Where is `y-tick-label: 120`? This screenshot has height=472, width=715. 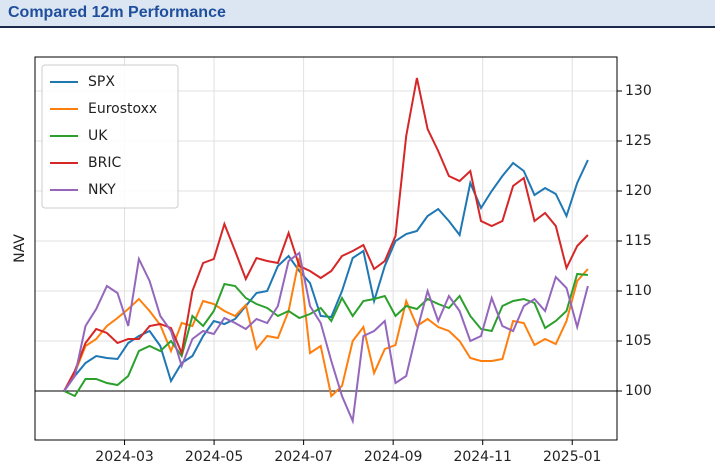
y-tick-label: 120 is located at coordinates (638, 191).